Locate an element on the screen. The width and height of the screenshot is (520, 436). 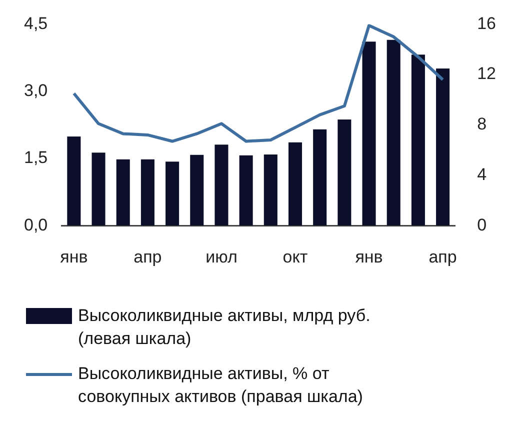
y-tick-label: 1,5 is located at coordinates (36, 158).